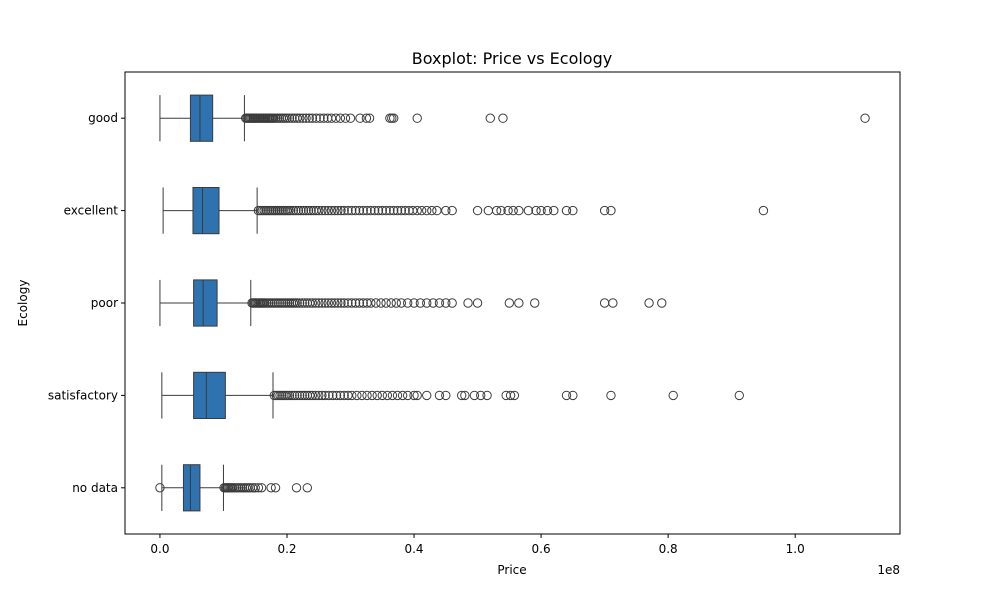  I want to click on y-axis-ticks: good excellent poor satisfactory no data, so click(86, 303).